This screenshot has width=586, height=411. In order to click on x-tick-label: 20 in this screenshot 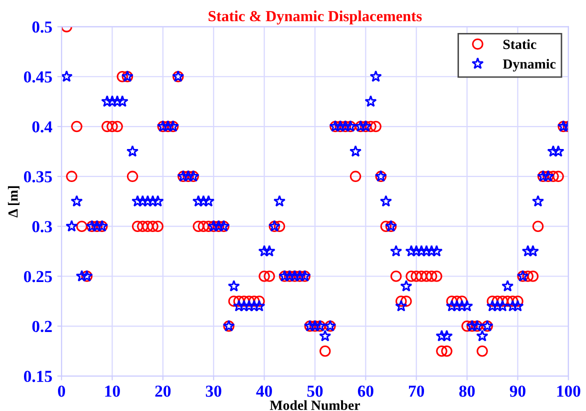, I will do `click(163, 391)`.